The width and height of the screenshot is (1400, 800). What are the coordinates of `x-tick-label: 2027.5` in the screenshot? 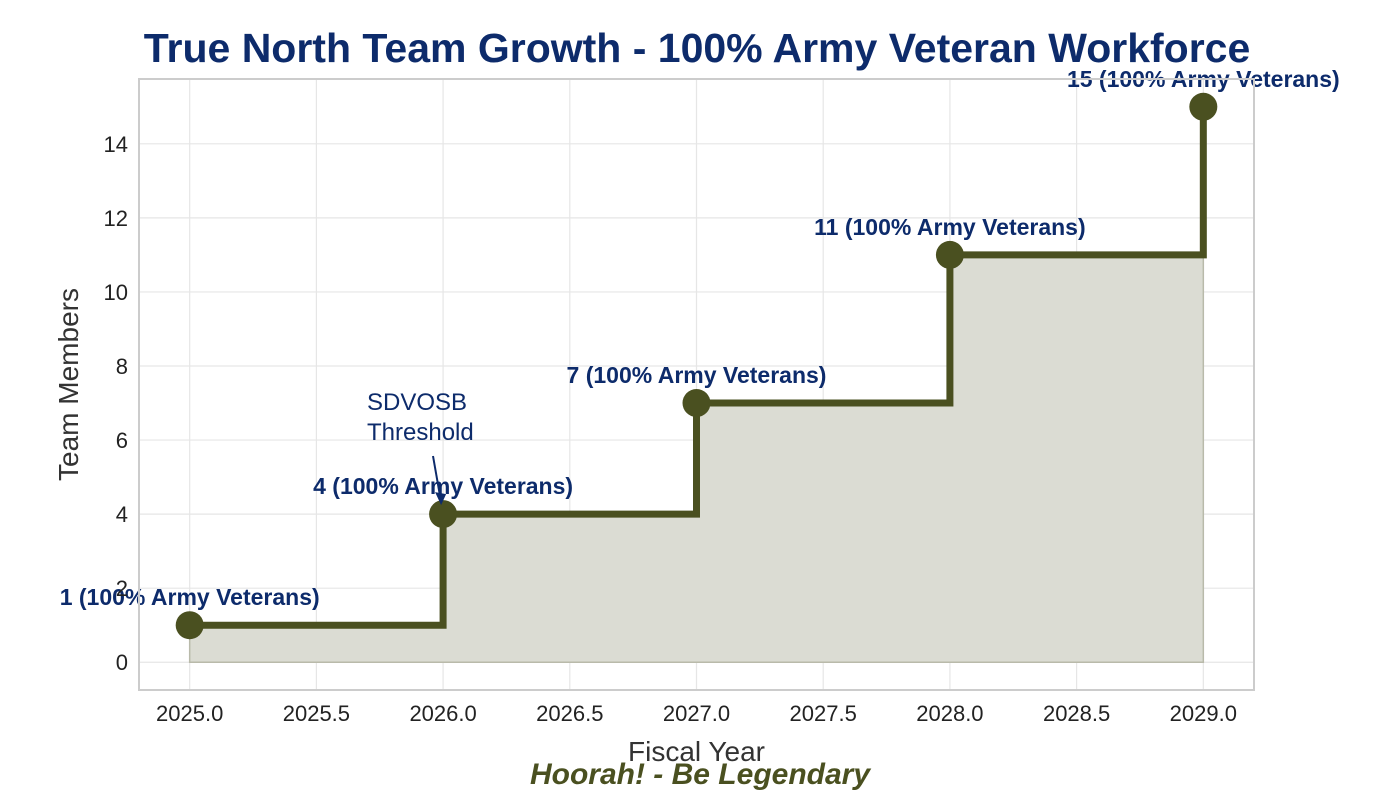 It's located at (823, 713).